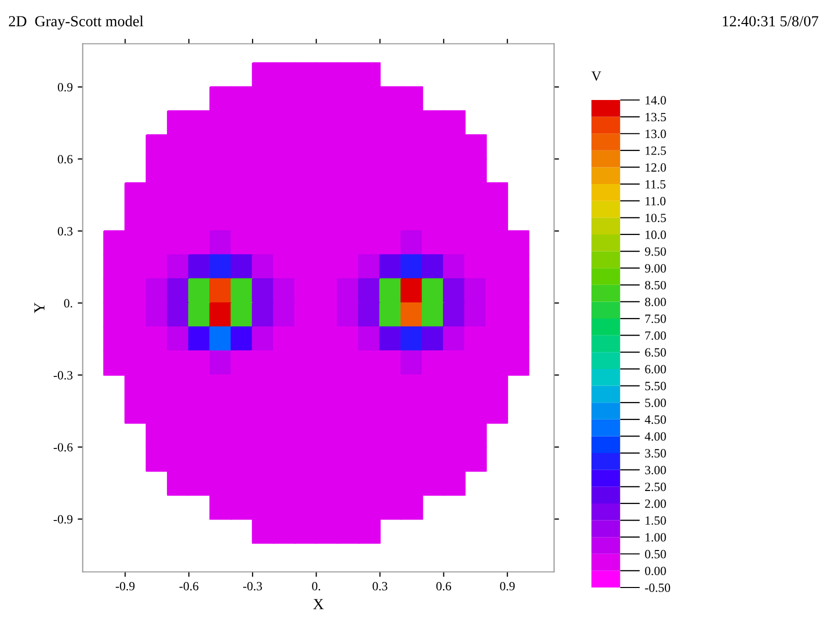  Describe the element at coordinates (656, 201) in the screenshot. I see `color-bar-label: 11.0` at that location.